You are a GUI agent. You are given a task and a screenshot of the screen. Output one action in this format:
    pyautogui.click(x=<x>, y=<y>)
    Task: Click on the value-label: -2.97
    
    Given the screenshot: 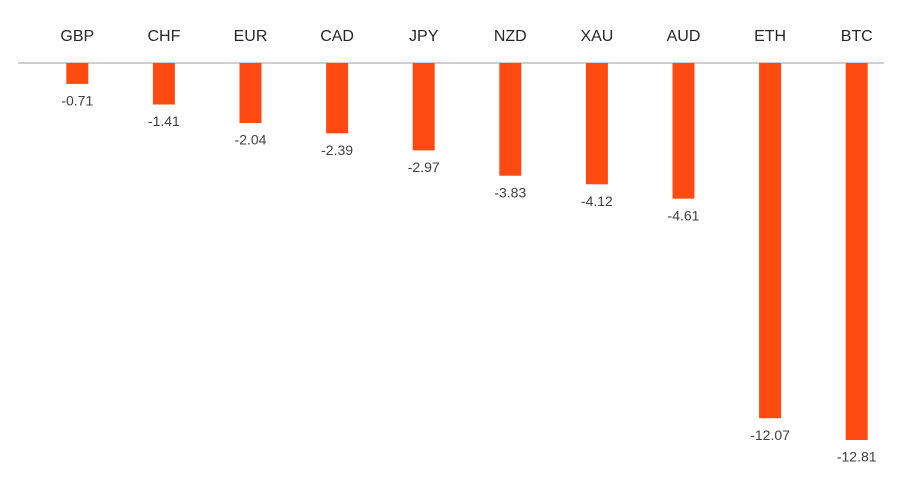 What is the action you would take?
    pyautogui.click(x=424, y=167)
    